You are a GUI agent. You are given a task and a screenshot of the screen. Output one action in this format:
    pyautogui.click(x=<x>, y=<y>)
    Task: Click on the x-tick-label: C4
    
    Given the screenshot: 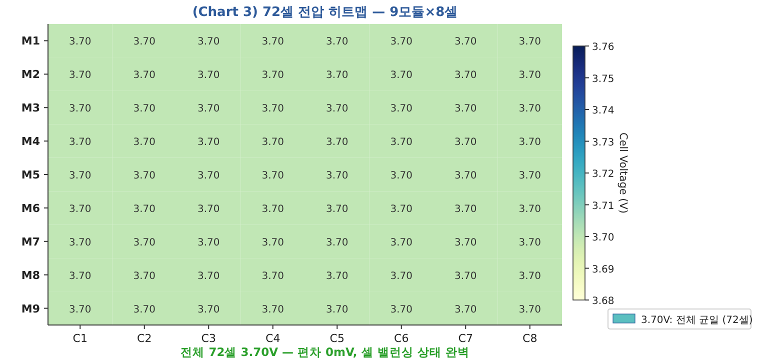 What is the action you would take?
    pyautogui.click(x=273, y=338)
    